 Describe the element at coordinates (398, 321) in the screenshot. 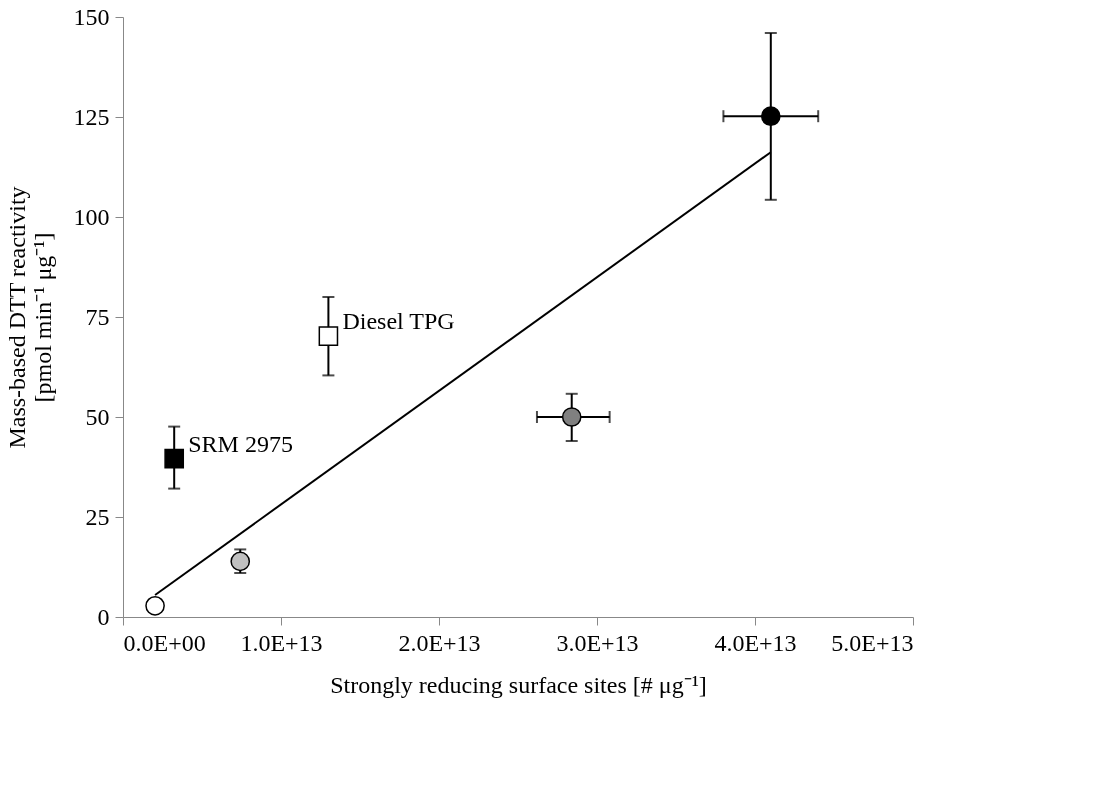

I see `series-label: Diesel TPG` at that location.